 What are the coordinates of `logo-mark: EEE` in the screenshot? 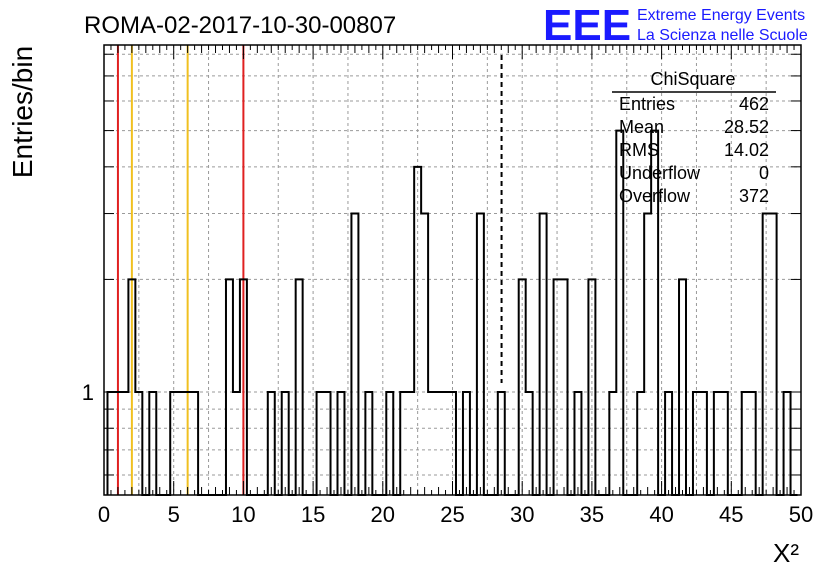 It's located at (587, 25).